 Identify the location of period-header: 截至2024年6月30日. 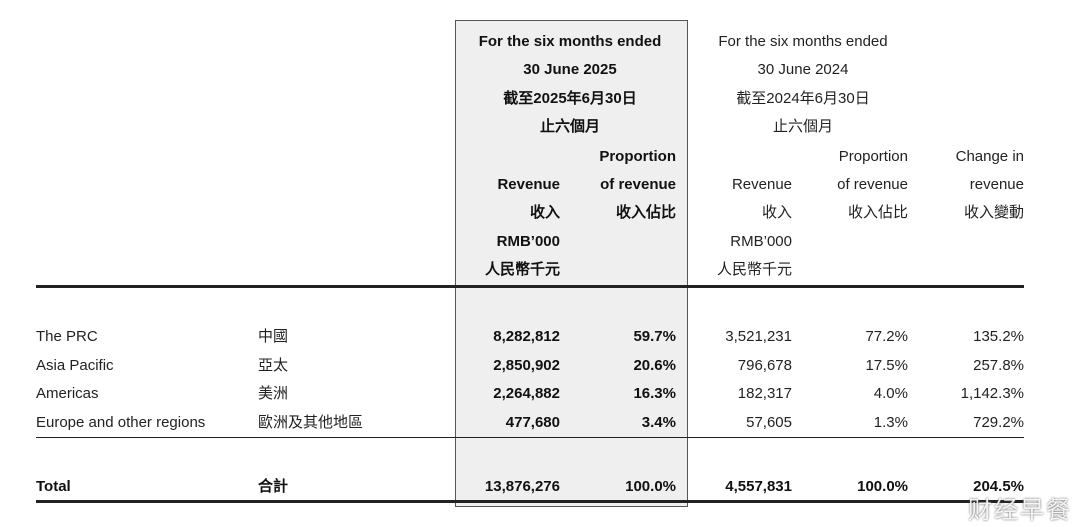
(803, 98).